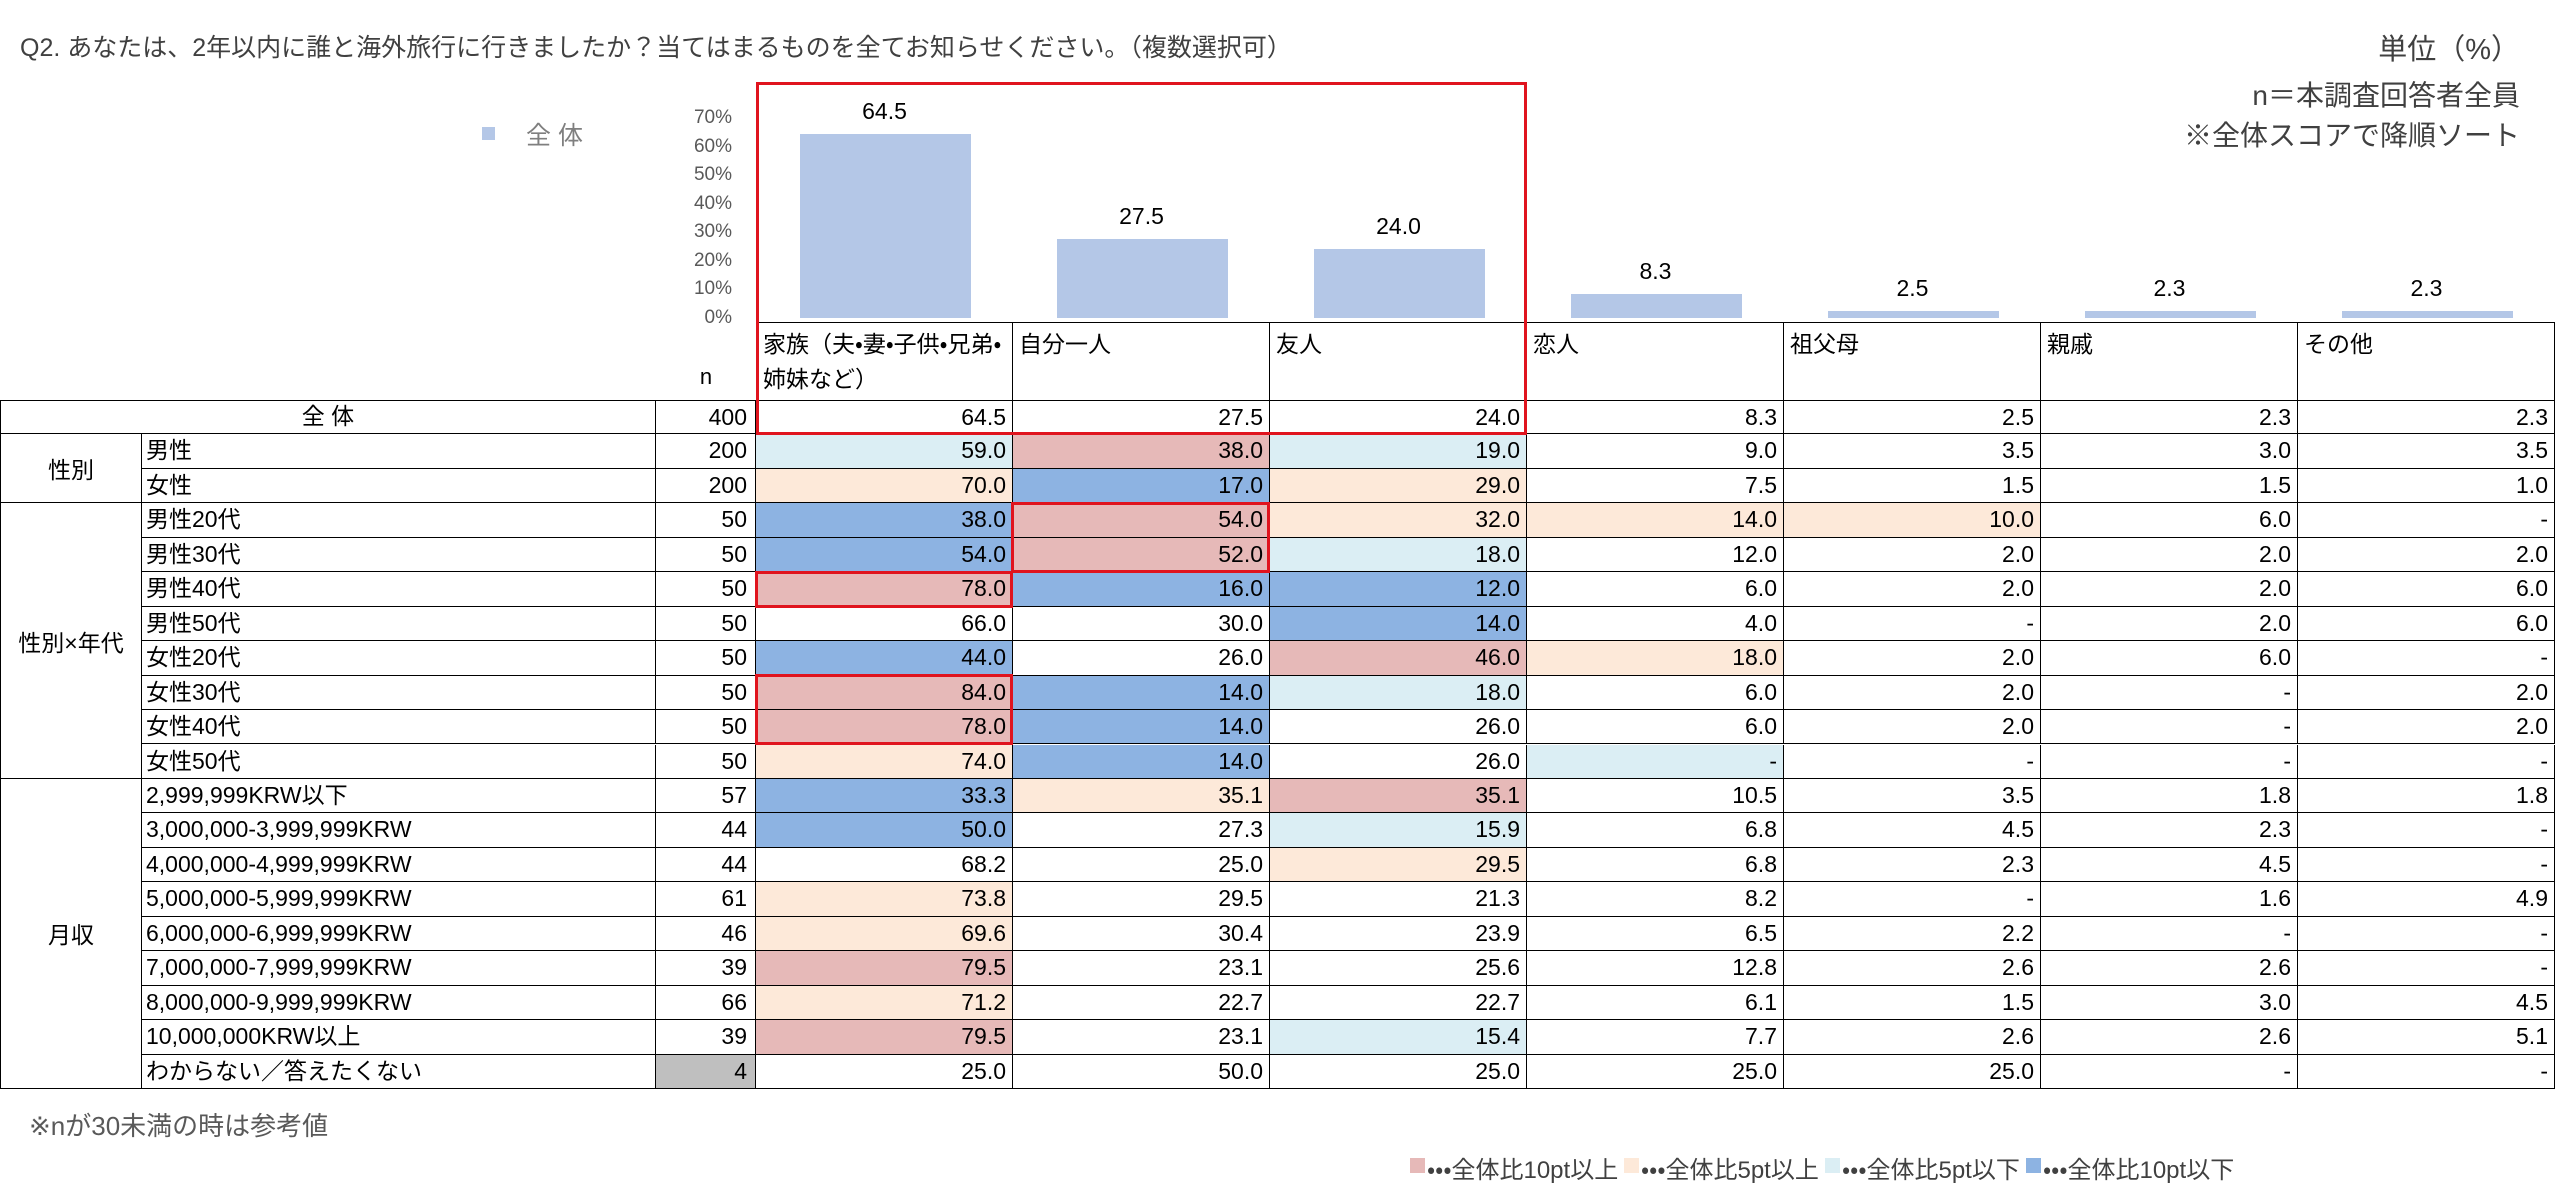  What do you see at coordinates (706, 451) in the screenshot?
I see `n-cell: 200` at bounding box center [706, 451].